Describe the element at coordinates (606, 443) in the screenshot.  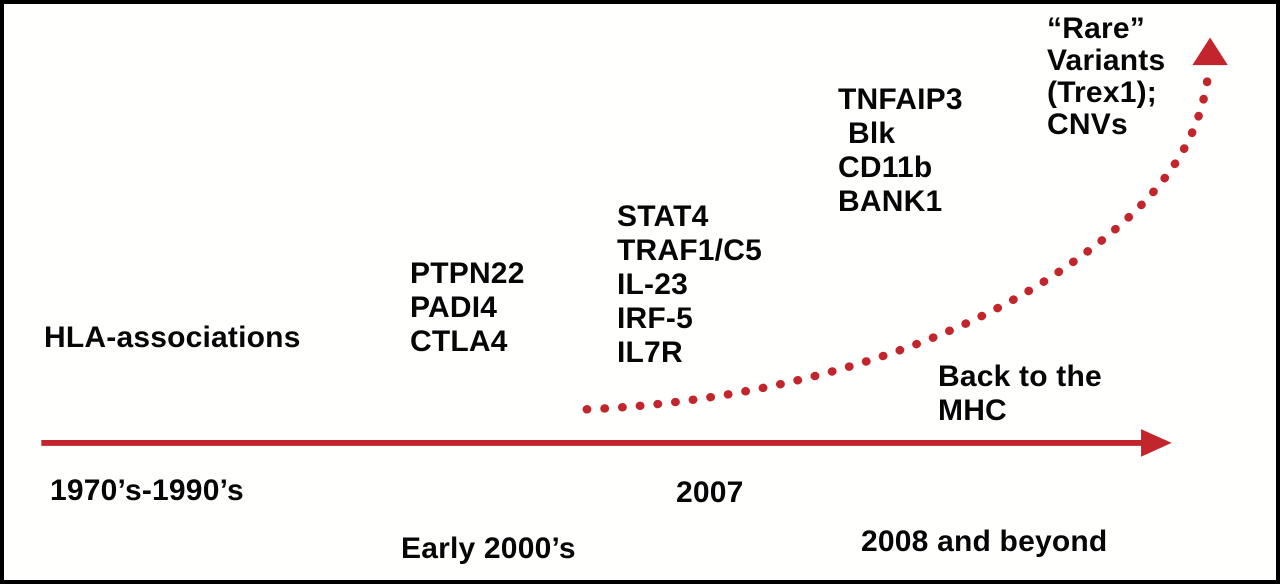
I see `timeline-axis-arrow` at that location.